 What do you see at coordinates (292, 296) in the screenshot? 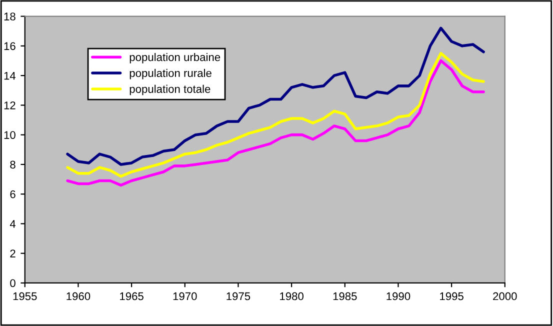
I see `x-tick-label: 1980` at bounding box center [292, 296].